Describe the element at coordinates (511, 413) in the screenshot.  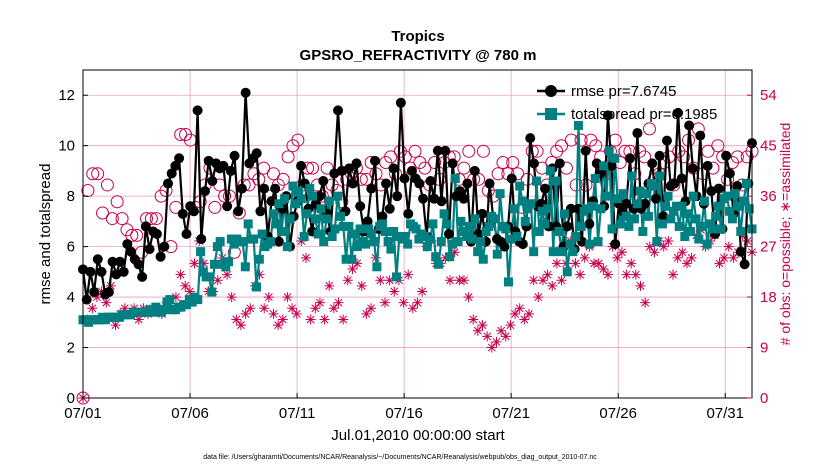
I see `x-tick-label: 07/21` at that location.